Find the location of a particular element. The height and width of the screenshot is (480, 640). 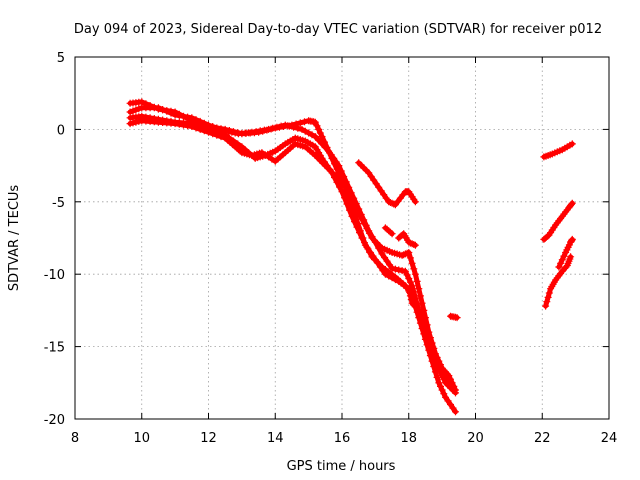

series-track-k is located at coordinates (558, 281).